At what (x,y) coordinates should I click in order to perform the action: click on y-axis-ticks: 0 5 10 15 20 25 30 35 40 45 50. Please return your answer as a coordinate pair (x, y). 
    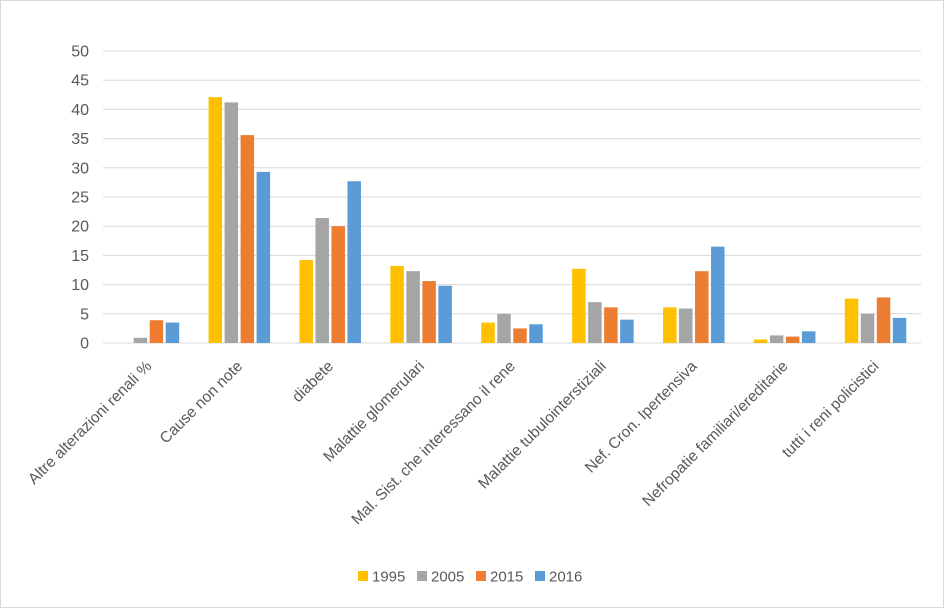
    Looking at the image, I should click on (80, 198).